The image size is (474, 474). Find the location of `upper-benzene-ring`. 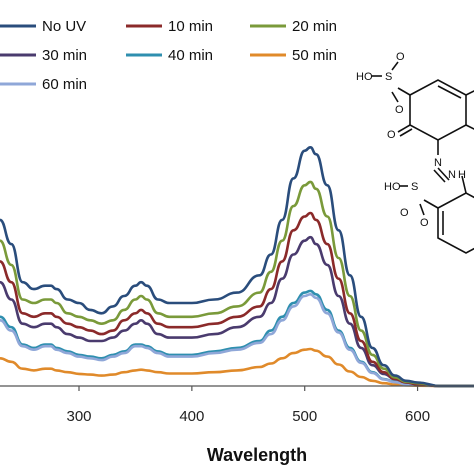

upper-benzene-ring is located at coordinates (438, 110).